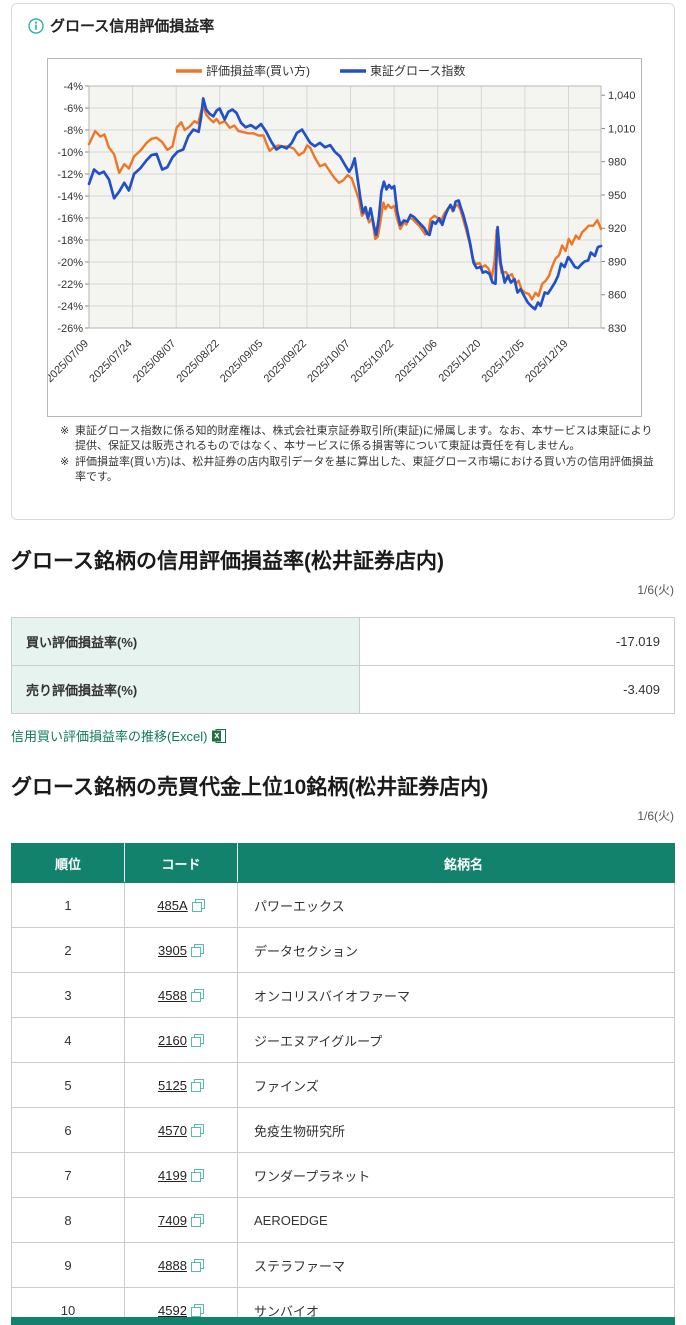  I want to click on svg-text: -6%, so click(73, 109).